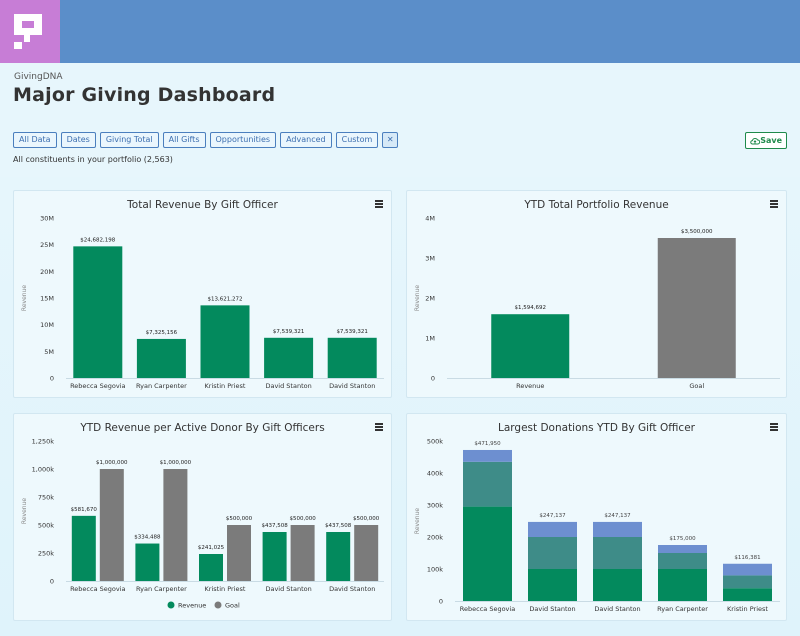 The width and height of the screenshot is (800, 636). What do you see at coordinates (696, 386) in the screenshot?
I see `x-tick-label: Goal` at bounding box center [696, 386].